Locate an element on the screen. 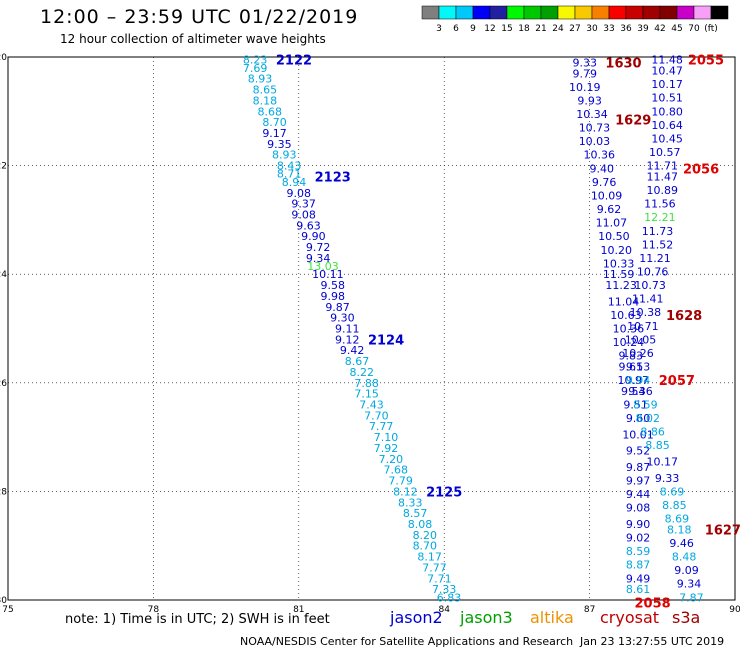 Image resolution: width=740 pixels, height=650 pixels. wave-height-label: 10.89 is located at coordinates (663, 190).